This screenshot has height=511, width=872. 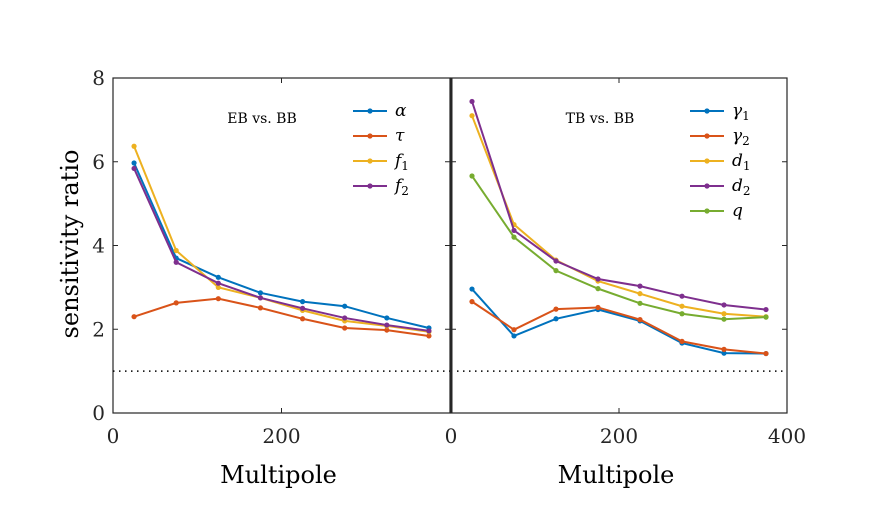 What do you see at coordinates (70, 244) in the screenshot?
I see `y-axis-label: sensitivity ratio` at bounding box center [70, 244].